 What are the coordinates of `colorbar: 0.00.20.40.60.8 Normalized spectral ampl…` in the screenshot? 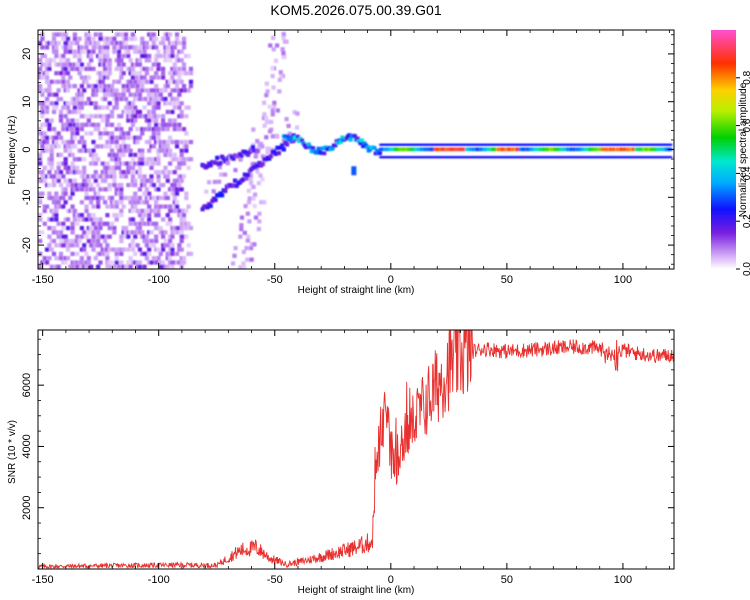 It's located at (730, 153).